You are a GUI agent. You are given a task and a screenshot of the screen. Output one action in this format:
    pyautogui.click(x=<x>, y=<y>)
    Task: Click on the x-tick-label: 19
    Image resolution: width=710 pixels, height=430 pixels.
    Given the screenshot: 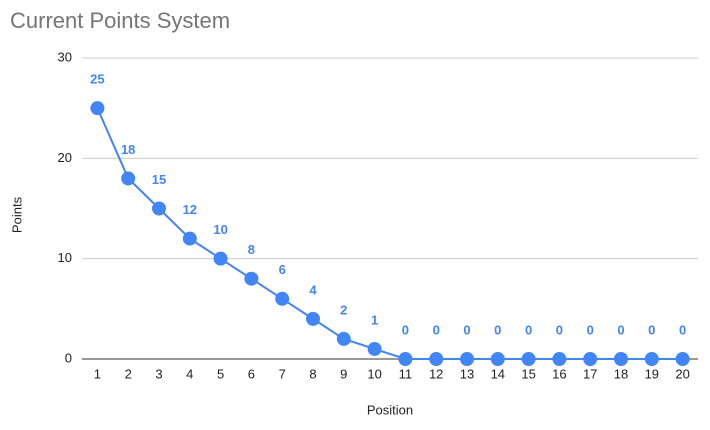 What is the action you would take?
    pyautogui.click(x=652, y=373)
    